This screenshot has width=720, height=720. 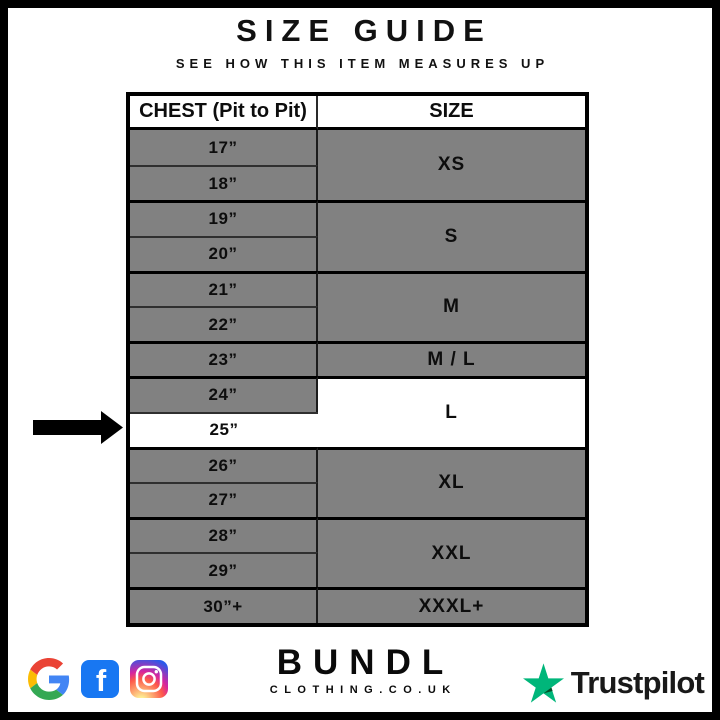 I want to click on chest-cell: 29”, so click(x=224, y=570).